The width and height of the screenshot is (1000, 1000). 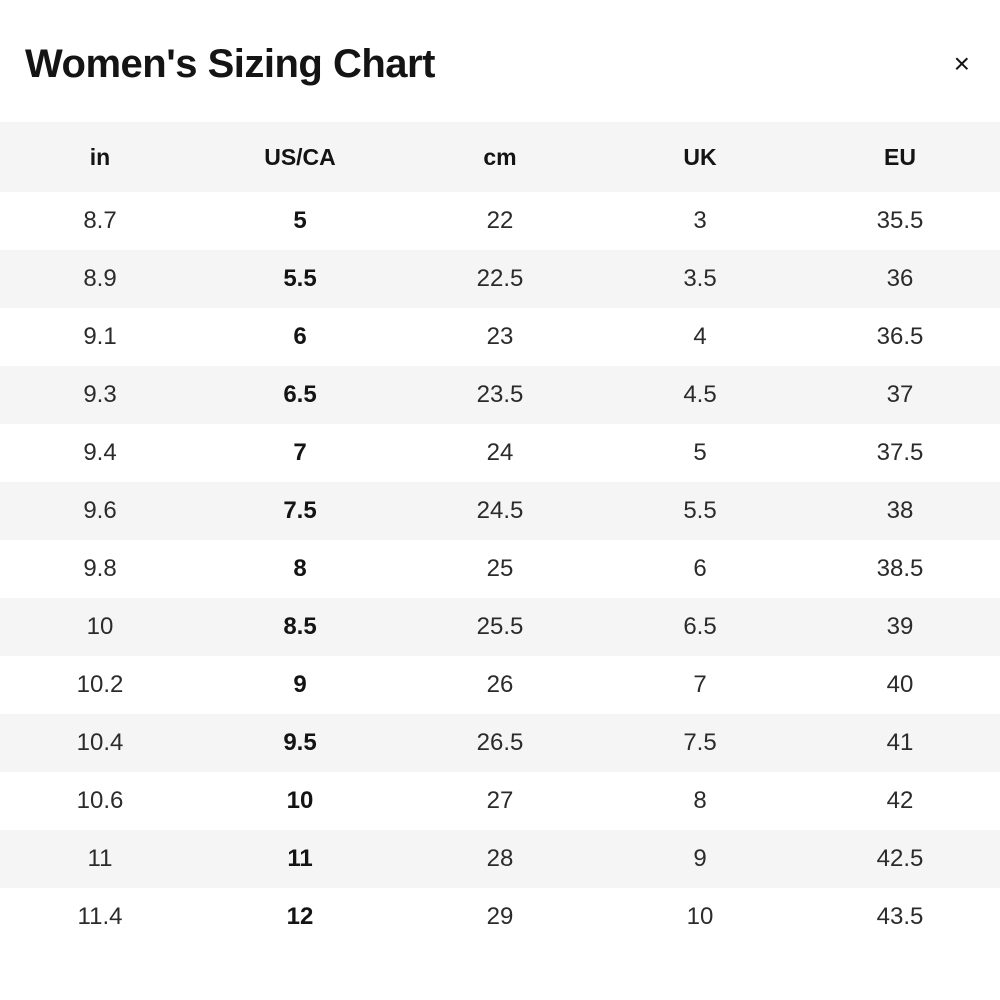 I want to click on table-cell: 24.5, so click(x=500, y=510).